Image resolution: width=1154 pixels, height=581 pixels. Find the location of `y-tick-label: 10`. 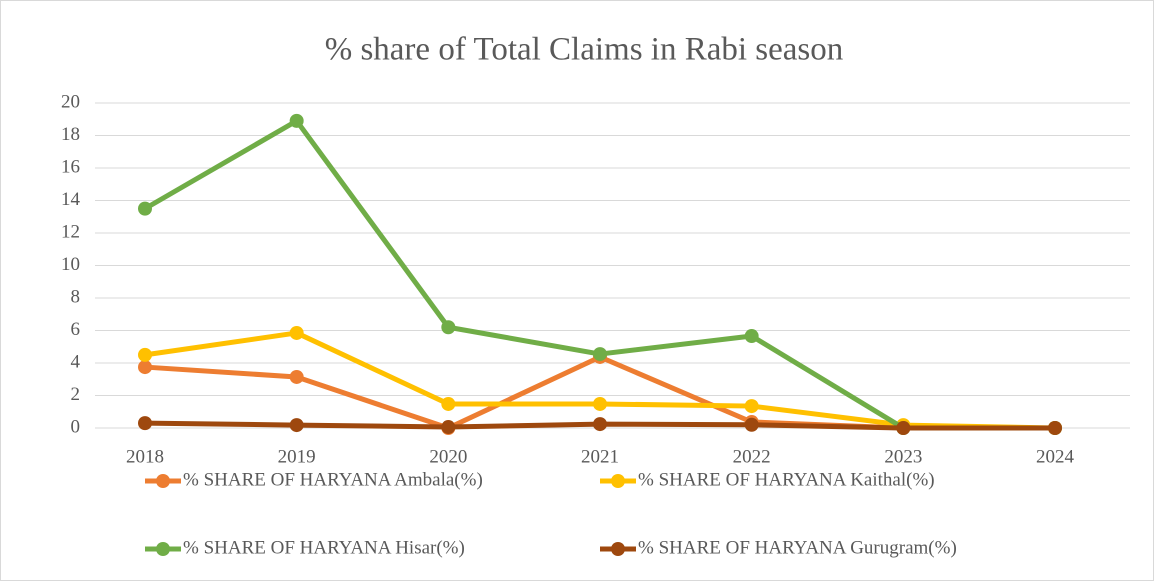

y-tick-label: 10 is located at coordinates (70, 264).